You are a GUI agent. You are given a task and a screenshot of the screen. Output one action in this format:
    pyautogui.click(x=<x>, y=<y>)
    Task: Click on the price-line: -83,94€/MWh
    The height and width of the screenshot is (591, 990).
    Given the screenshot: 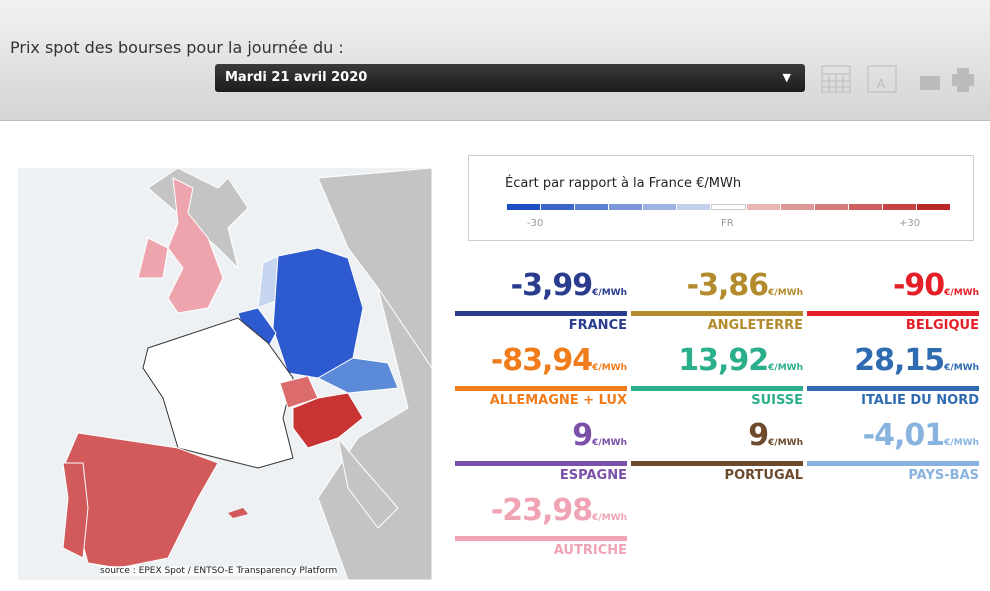 What is the action you would take?
    pyautogui.click(x=541, y=364)
    